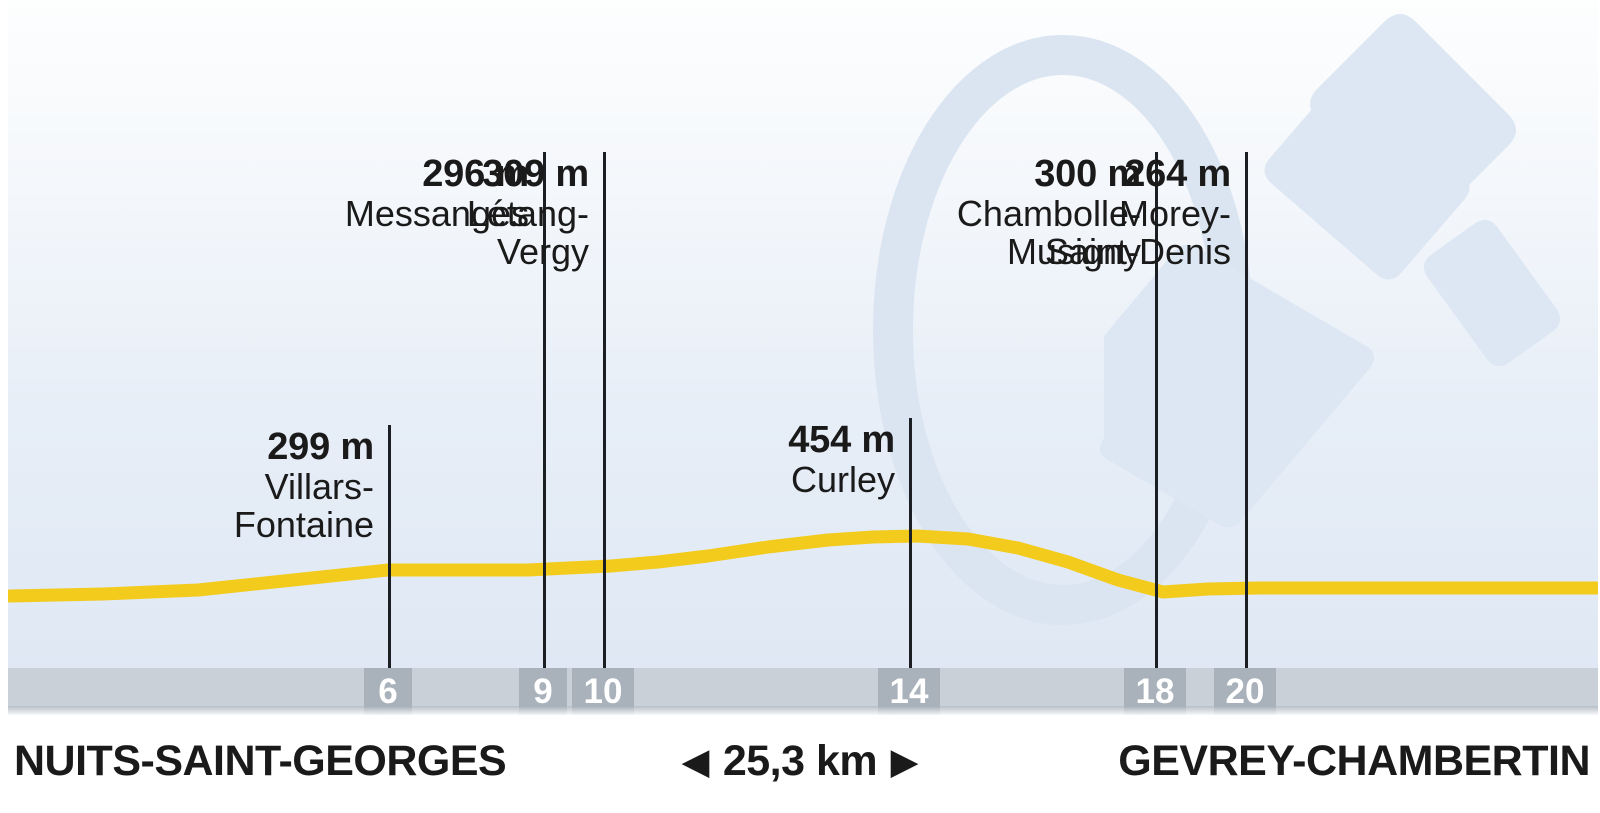 This screenshot has width=1600, height=813. Describe the element at coordinates (909, 691) in the screenshot. I see `km-tick-14: 14` at that location.